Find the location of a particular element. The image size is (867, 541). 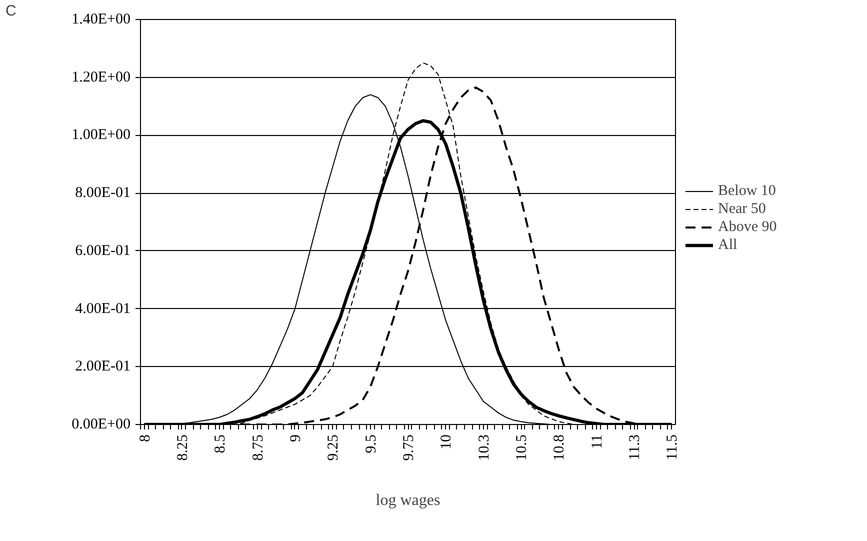

x-tick-label: 11.5 is located at coordinates (672, 447).